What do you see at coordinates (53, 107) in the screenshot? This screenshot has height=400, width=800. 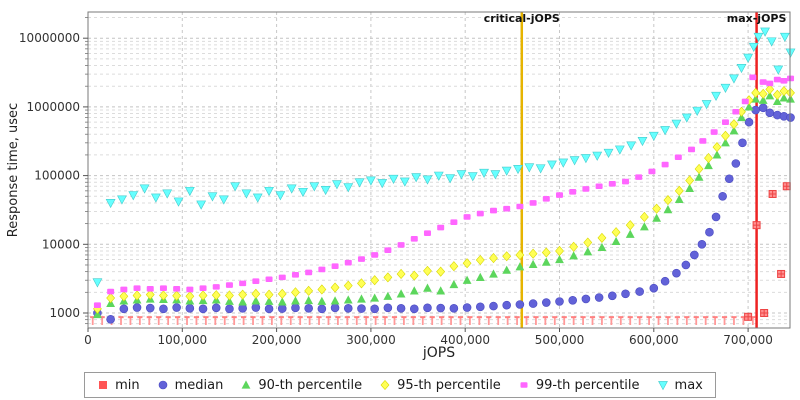 I see `y-tick-label: 1000000` at bounding box center [53, 107].